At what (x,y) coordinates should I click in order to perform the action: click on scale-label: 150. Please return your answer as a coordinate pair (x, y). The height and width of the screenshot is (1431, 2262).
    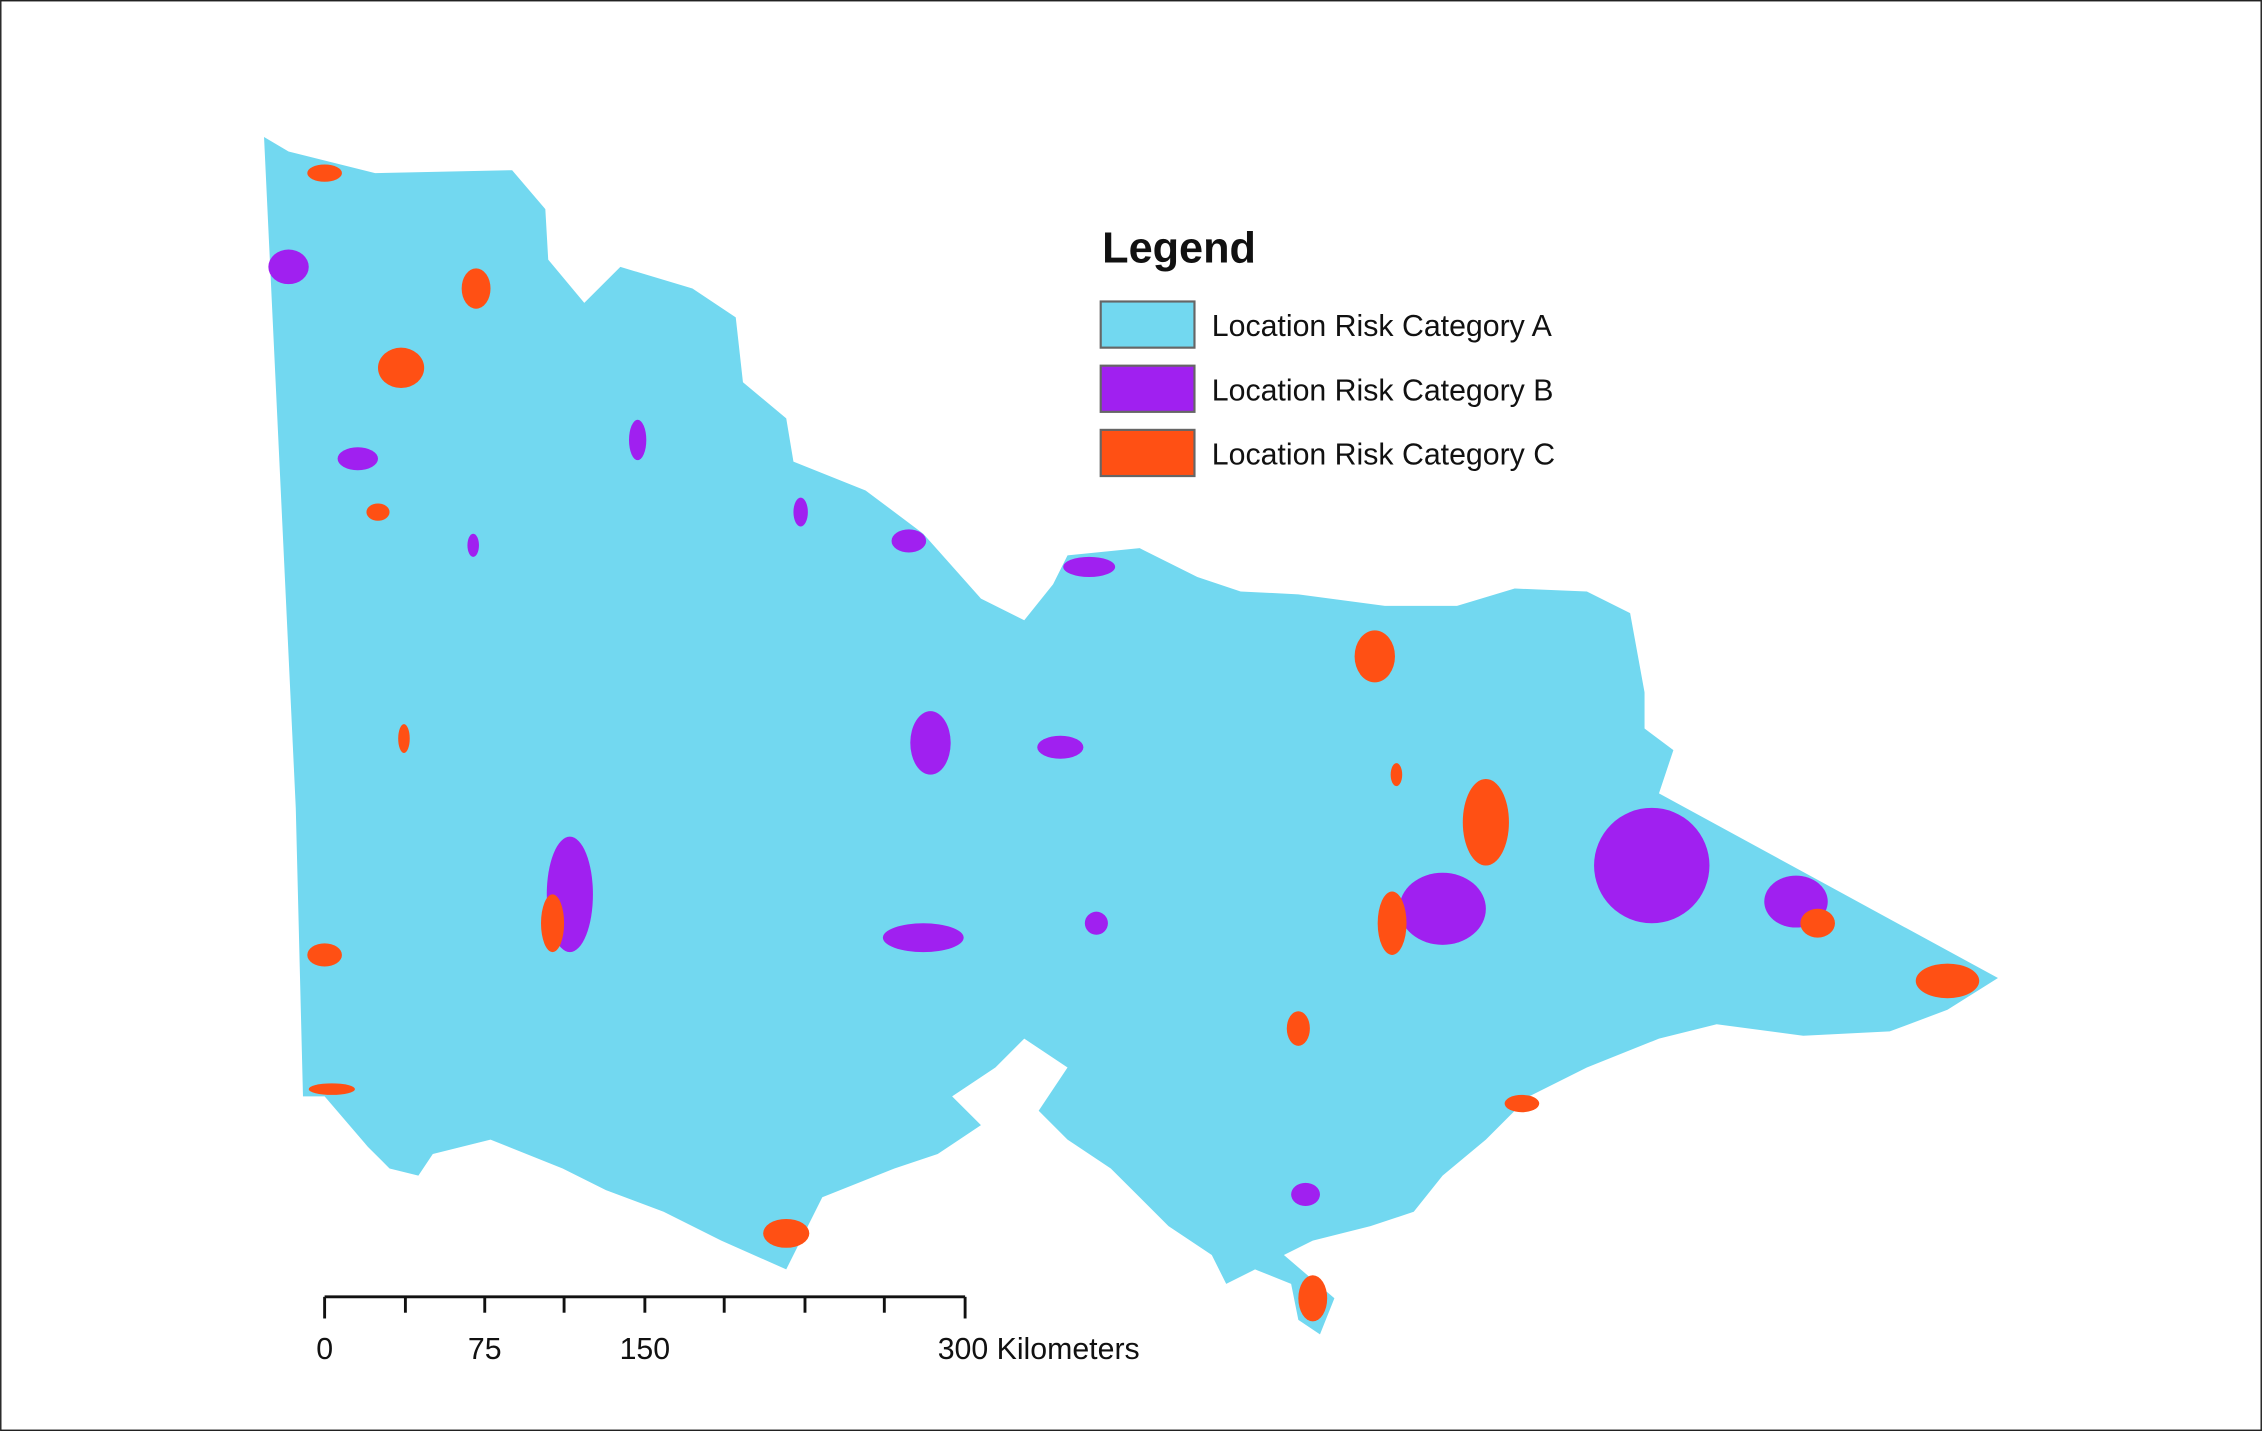
    Looking at the image, I should click on (645, 1349).